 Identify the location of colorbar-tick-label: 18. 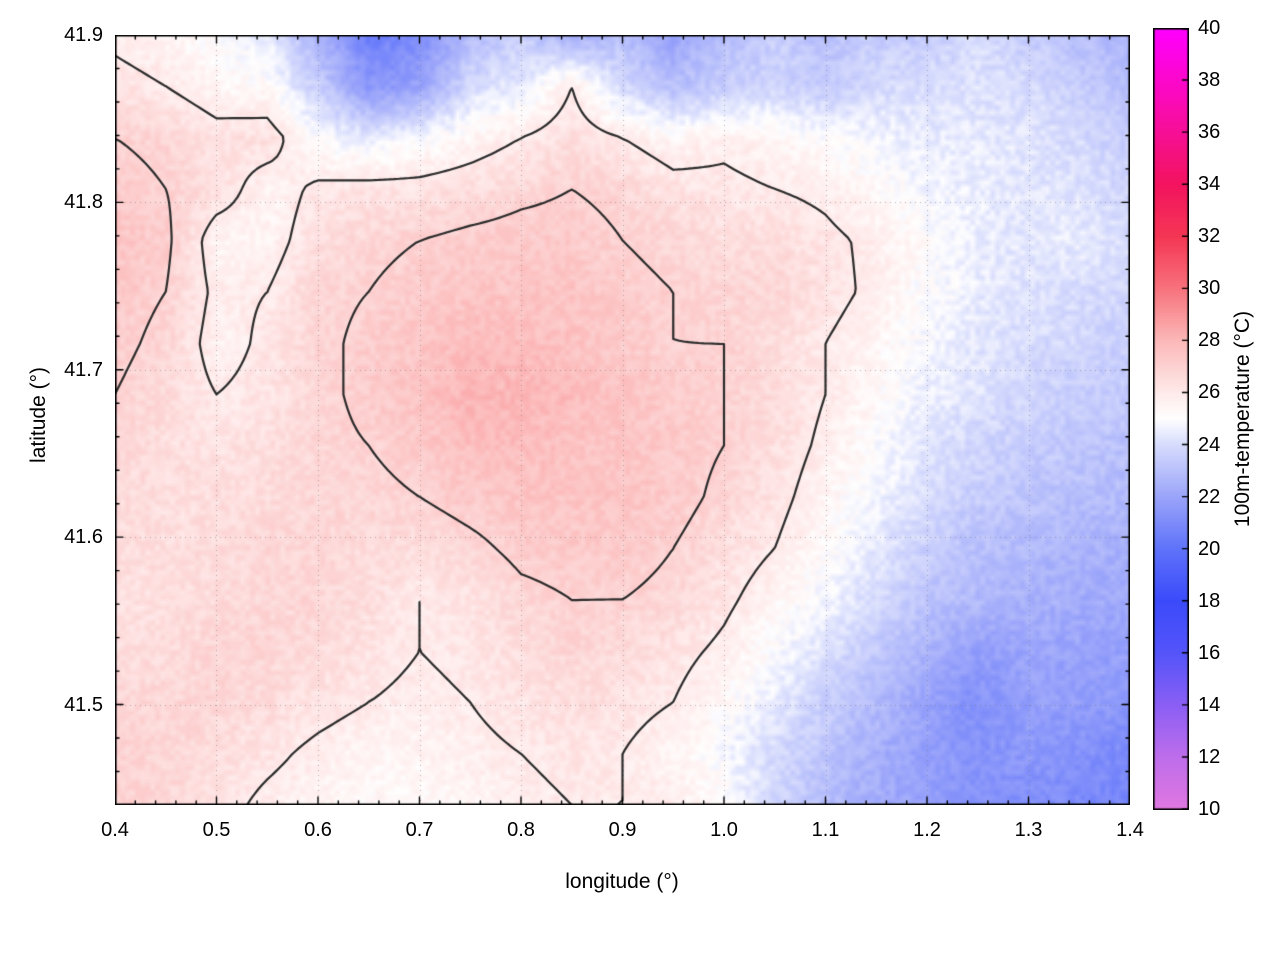
(1209, 600).